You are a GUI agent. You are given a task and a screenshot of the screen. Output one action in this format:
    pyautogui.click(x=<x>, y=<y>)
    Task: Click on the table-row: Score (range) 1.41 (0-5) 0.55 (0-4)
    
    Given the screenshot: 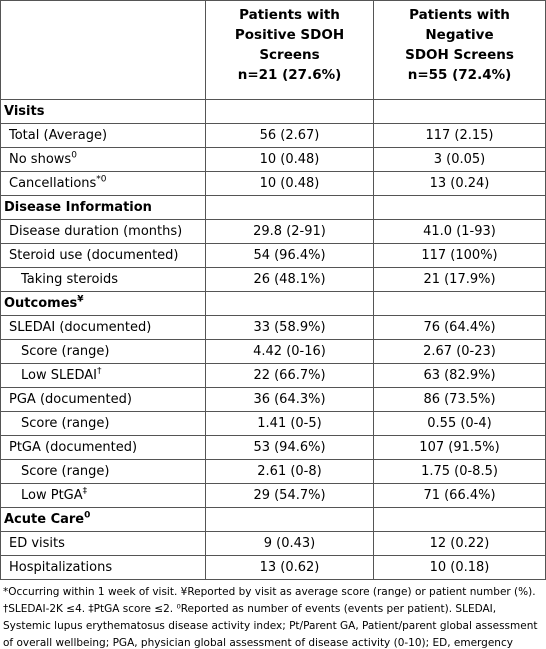 What is the action you would take?
    pyautogui.click(x=273, y=423)
    